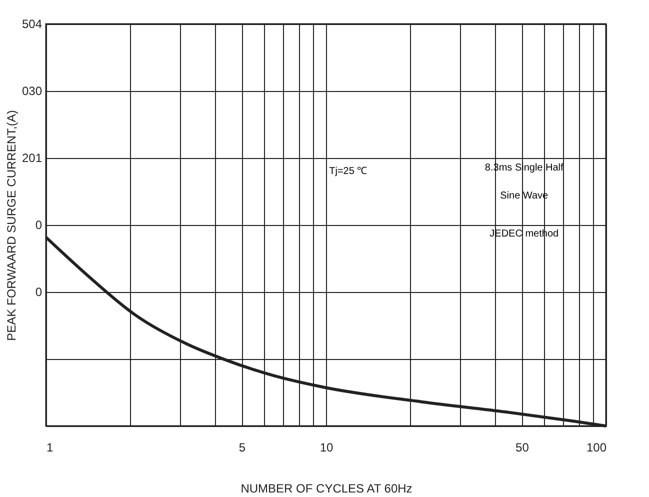 The height and width of the screenshot is (497, 649). What do you see at coordinates (32, 91) in the screenshot?
I see `text: 030` at bounding box center [32, 91].